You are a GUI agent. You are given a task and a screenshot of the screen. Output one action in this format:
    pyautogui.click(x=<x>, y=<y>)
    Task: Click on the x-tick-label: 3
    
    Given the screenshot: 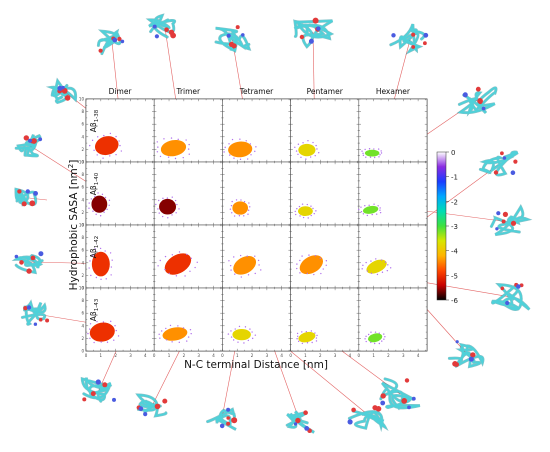 What is the action you would take?
    pyautogui.click(x=335, y=355)
    